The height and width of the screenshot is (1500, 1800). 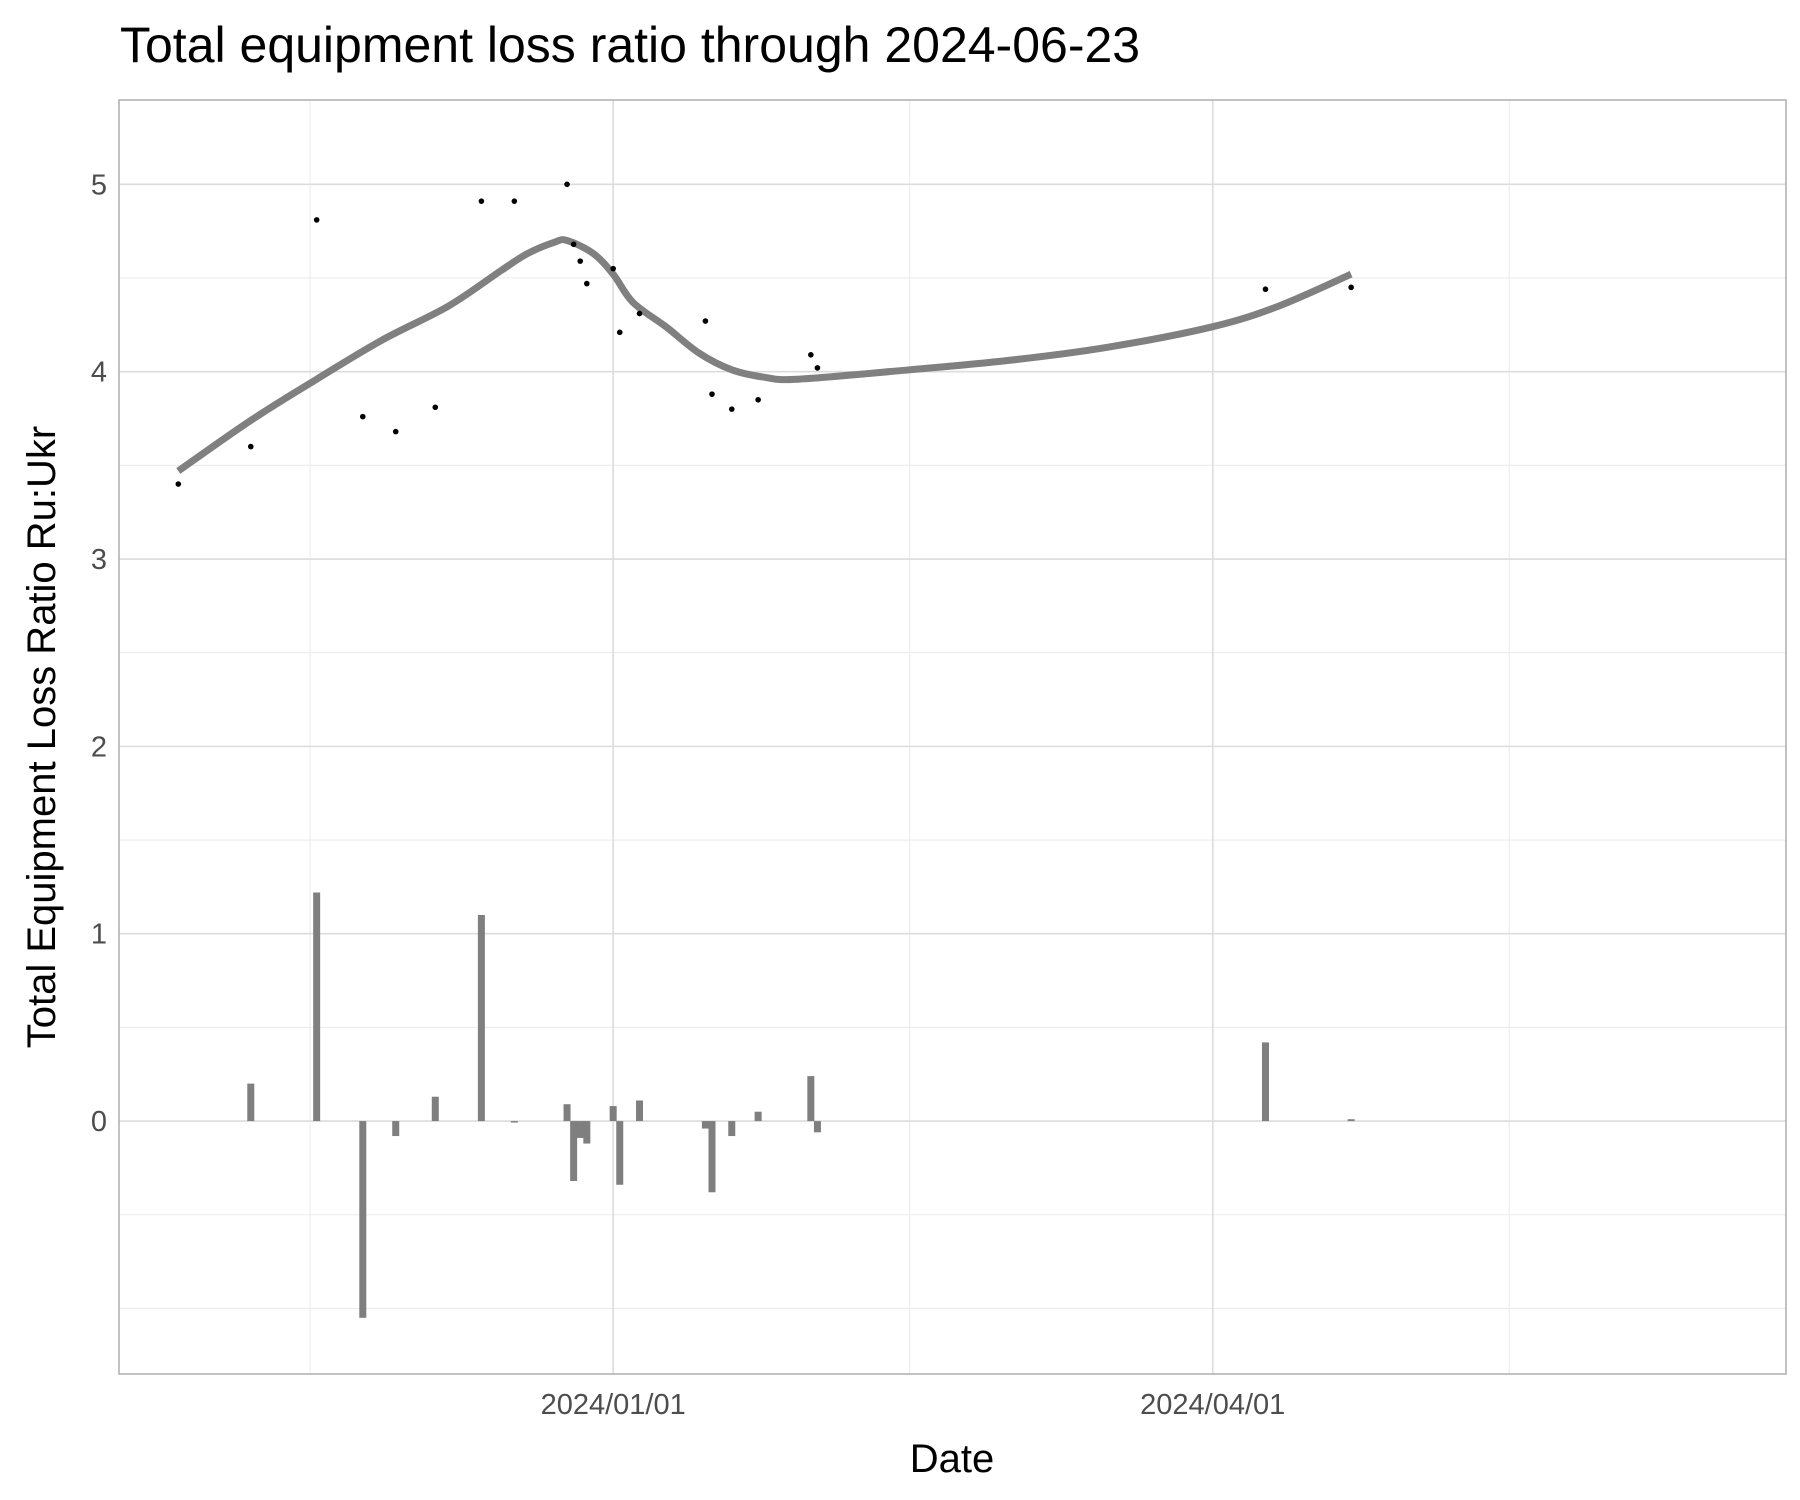 What do you see at coordinates (42, 737) in the screenshot?
I see `y-axis-title: Total Equipment Loss Ratio Ru:Ukr` at bounding box center [42, 737].